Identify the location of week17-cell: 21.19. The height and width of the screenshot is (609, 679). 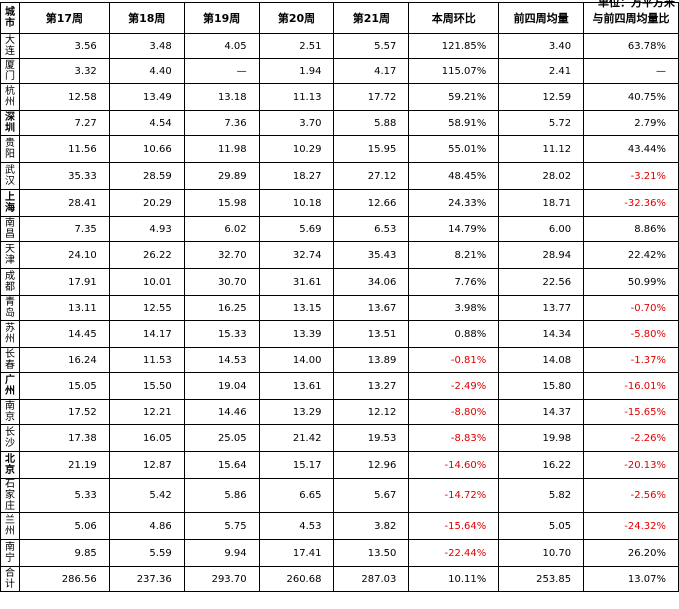
(64, 465).